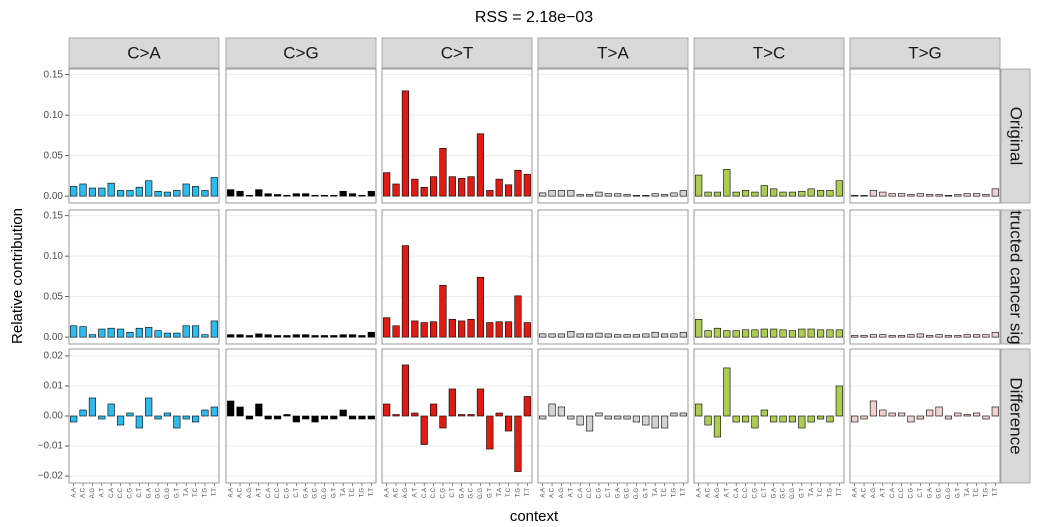 The height and width of the screenshot is (527, 1037). What do you see at coordinates (490, 493) in the screenshot?
I see `x-tick-label: G.T` at bounding box center [490, 493].